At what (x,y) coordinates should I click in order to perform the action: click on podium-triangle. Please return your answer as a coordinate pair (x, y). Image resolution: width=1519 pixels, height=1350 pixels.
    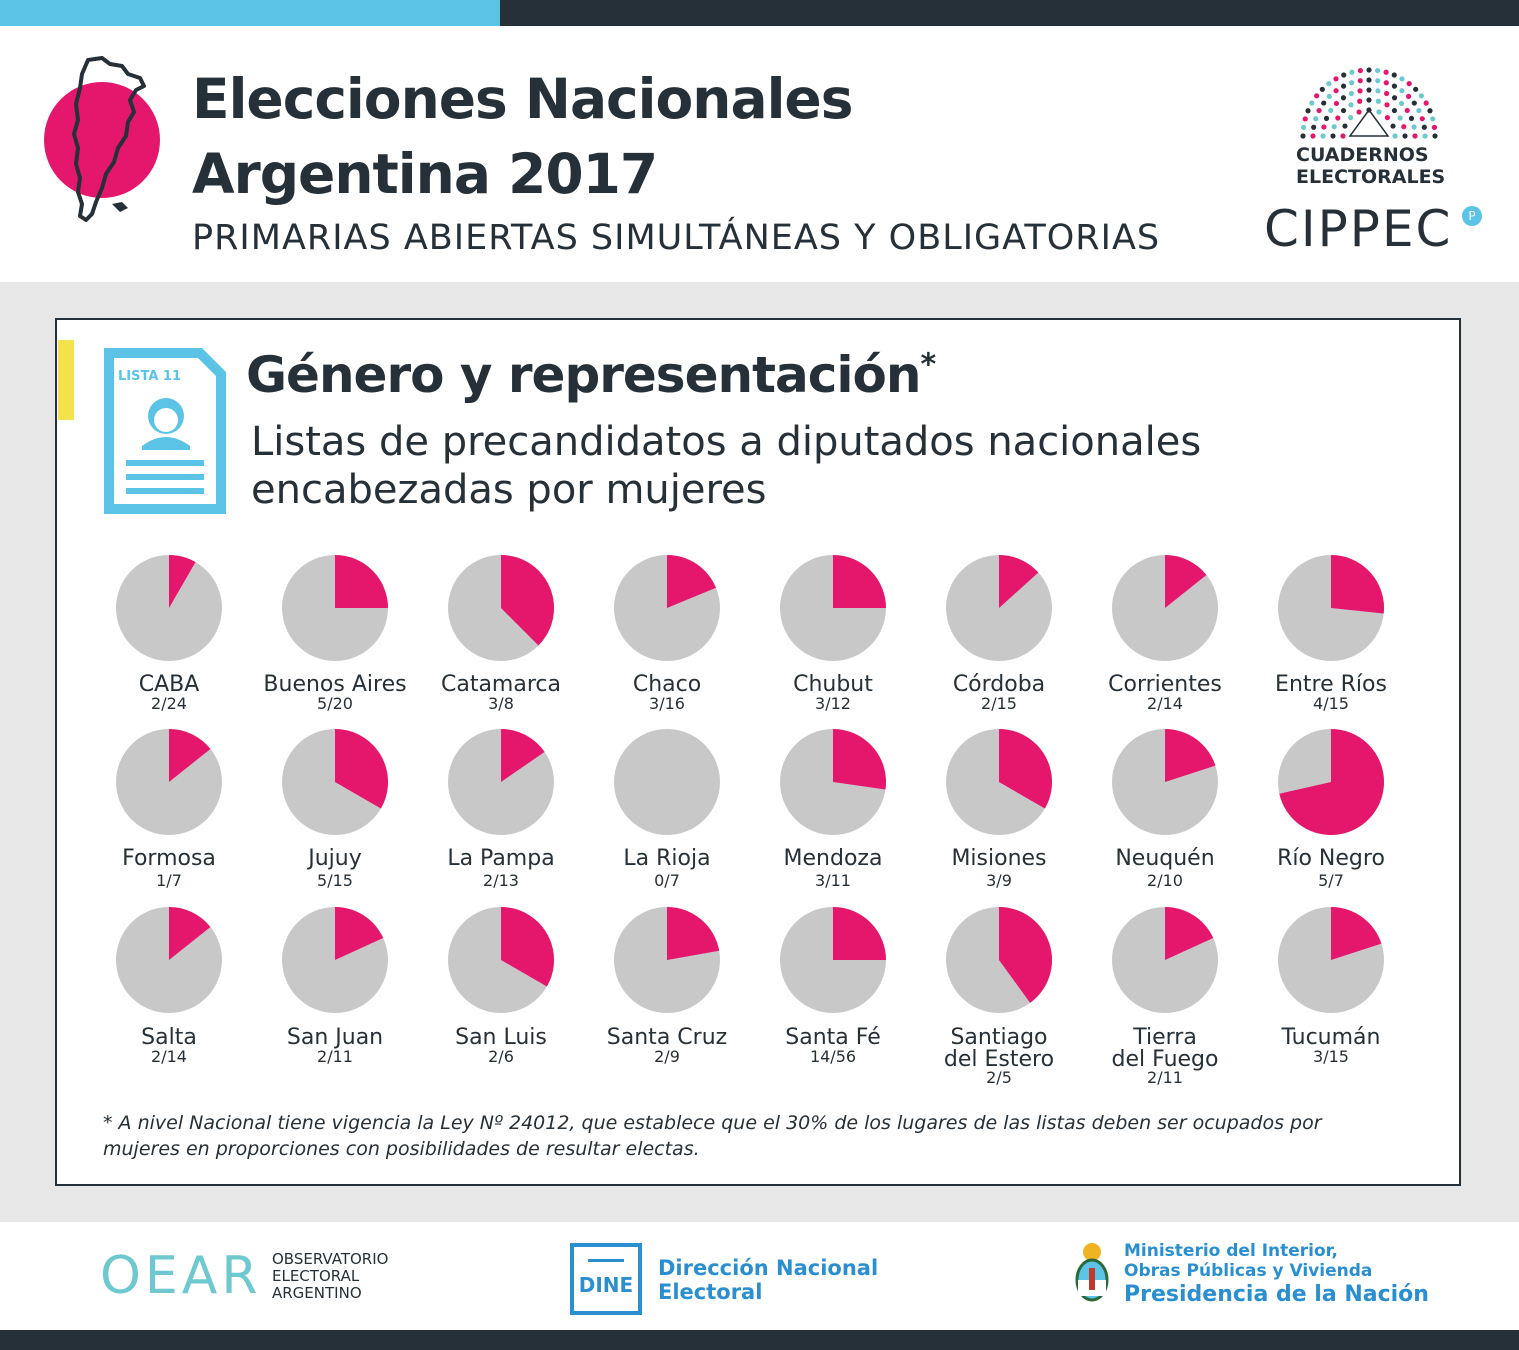
    Looking at the image, I should click on (1369, 122).